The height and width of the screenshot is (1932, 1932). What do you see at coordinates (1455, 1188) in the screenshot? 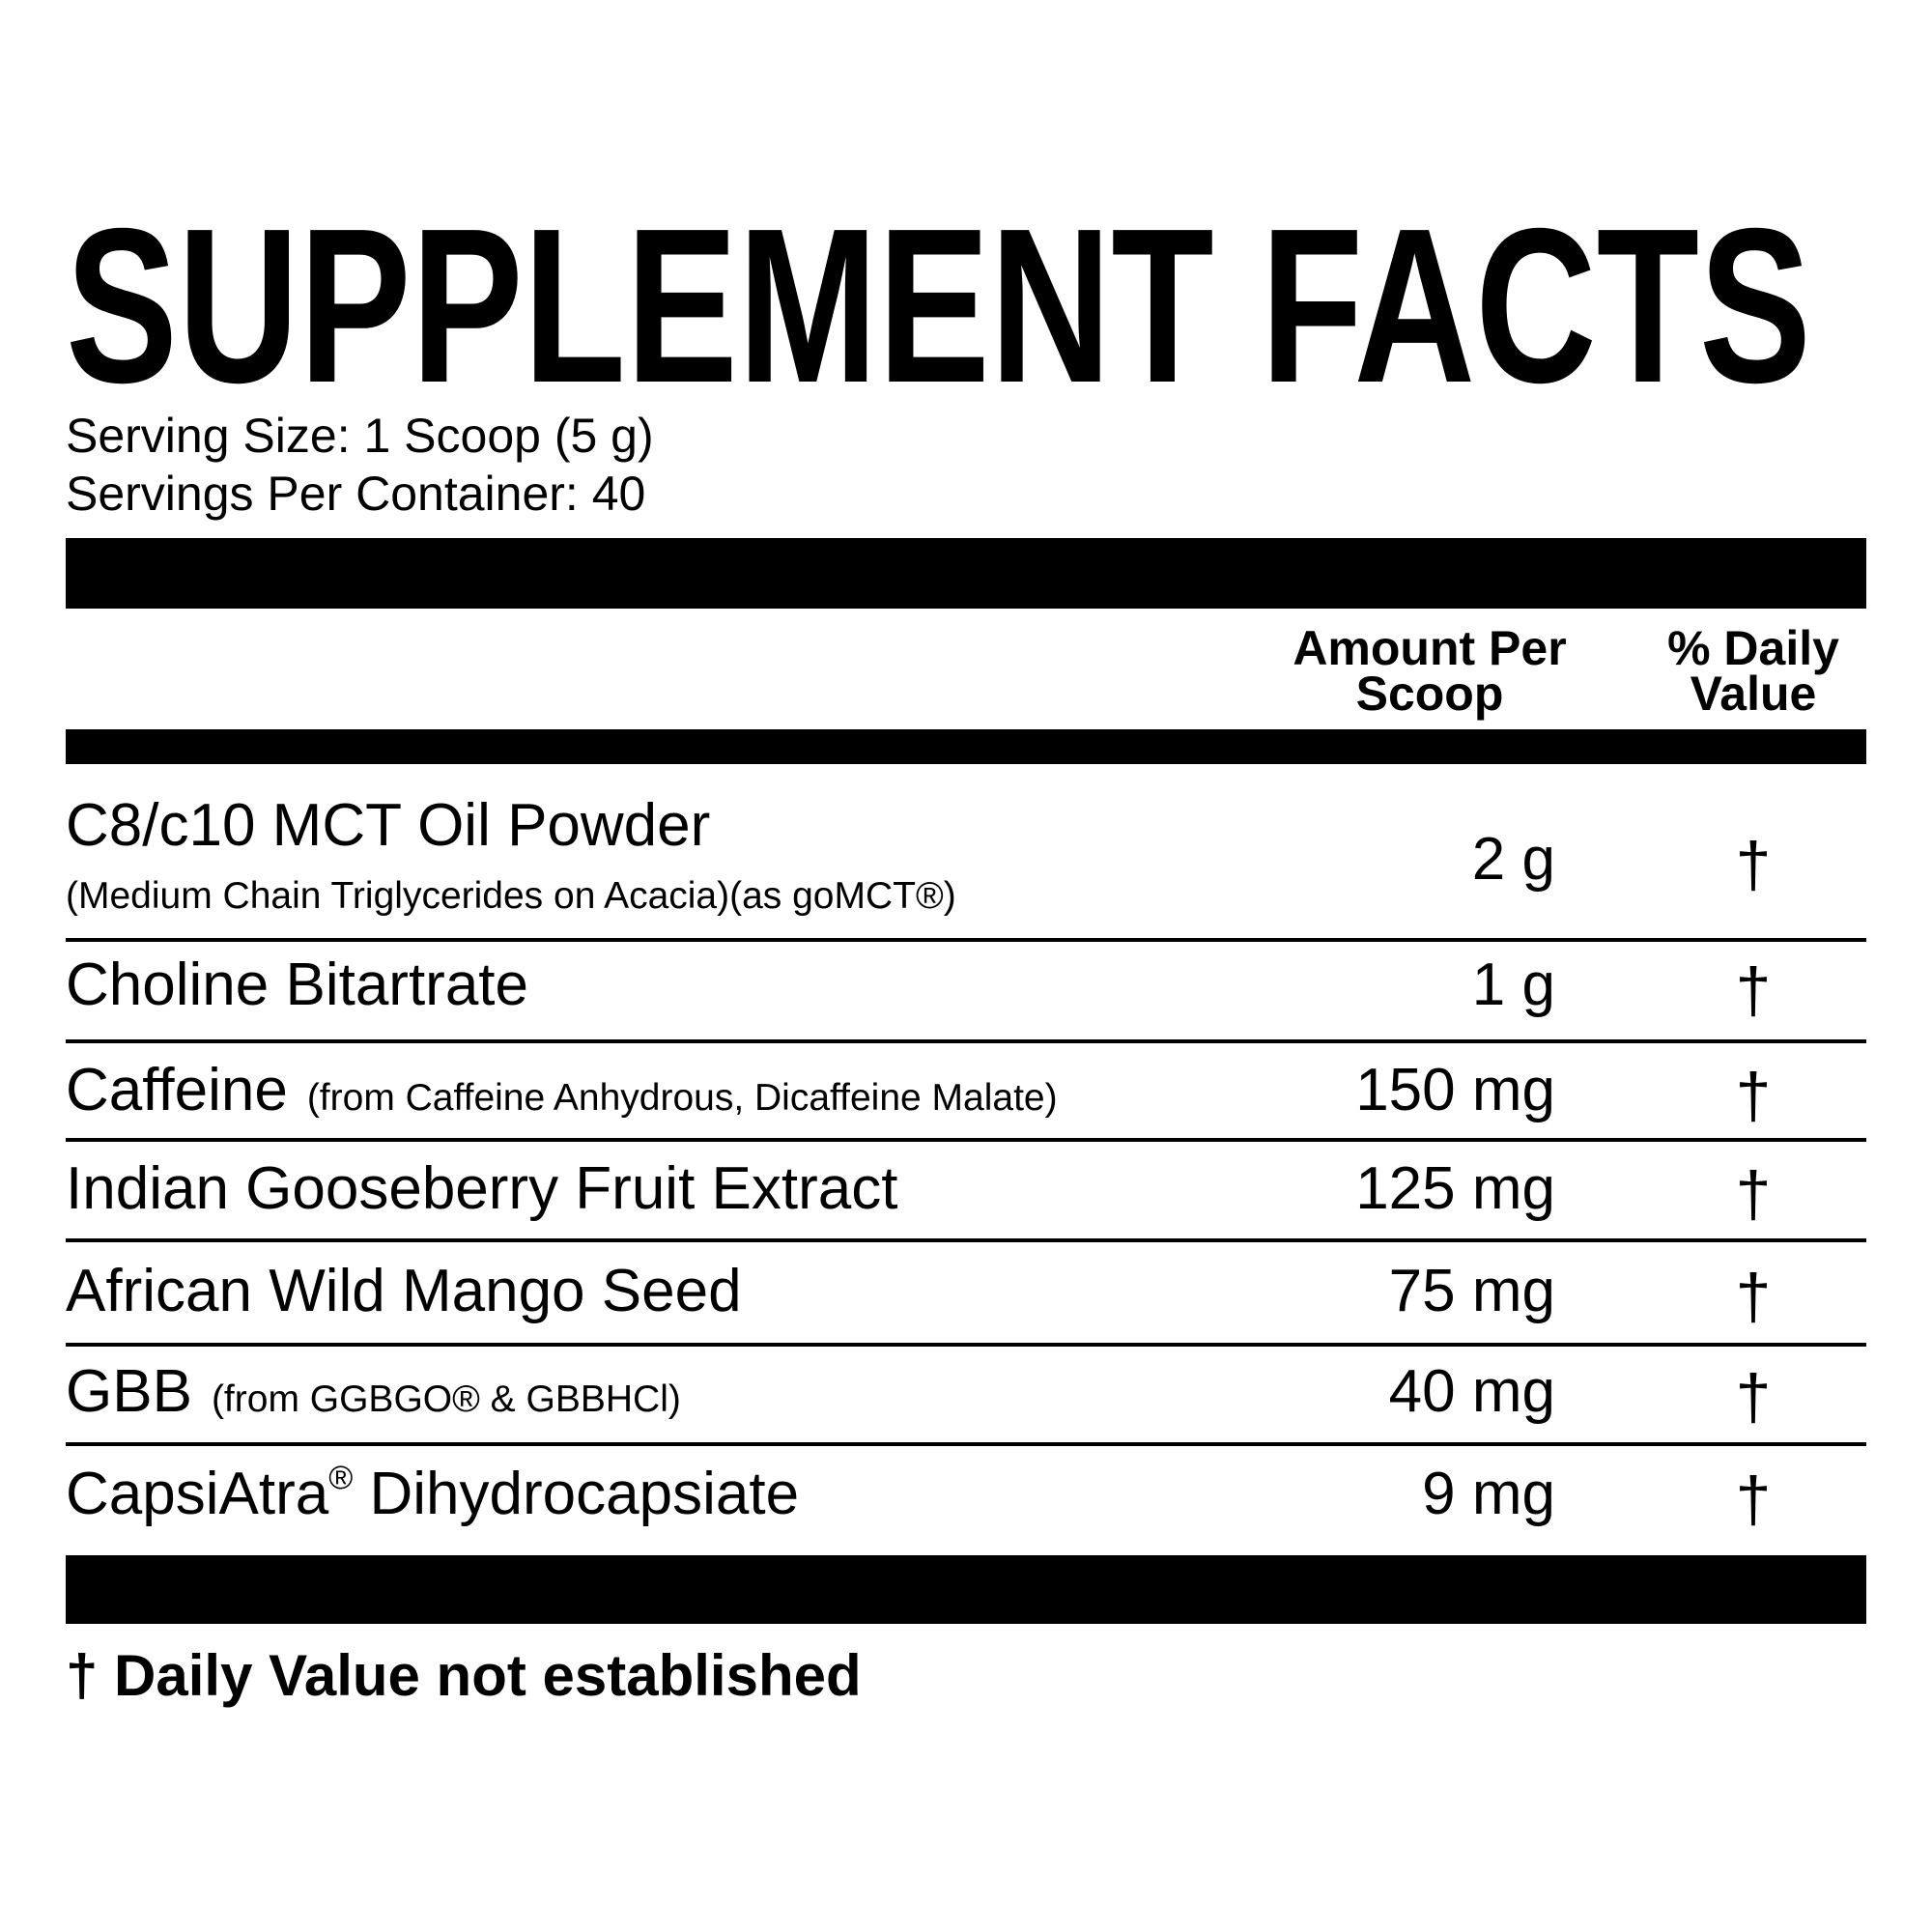
I see `amount: 125 mg` at bounding box center [1455, 1188].